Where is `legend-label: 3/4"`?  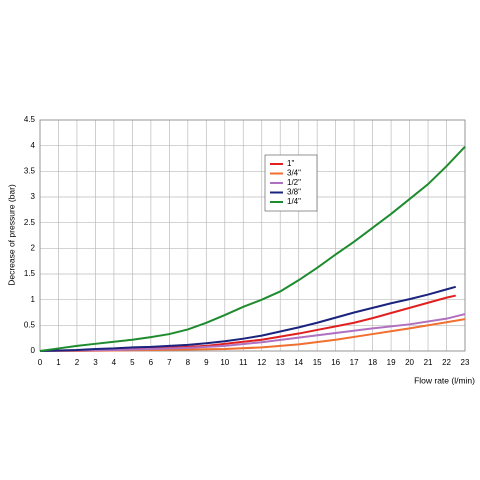
legend-label: 3/4" is located at coordinates (294, 173).